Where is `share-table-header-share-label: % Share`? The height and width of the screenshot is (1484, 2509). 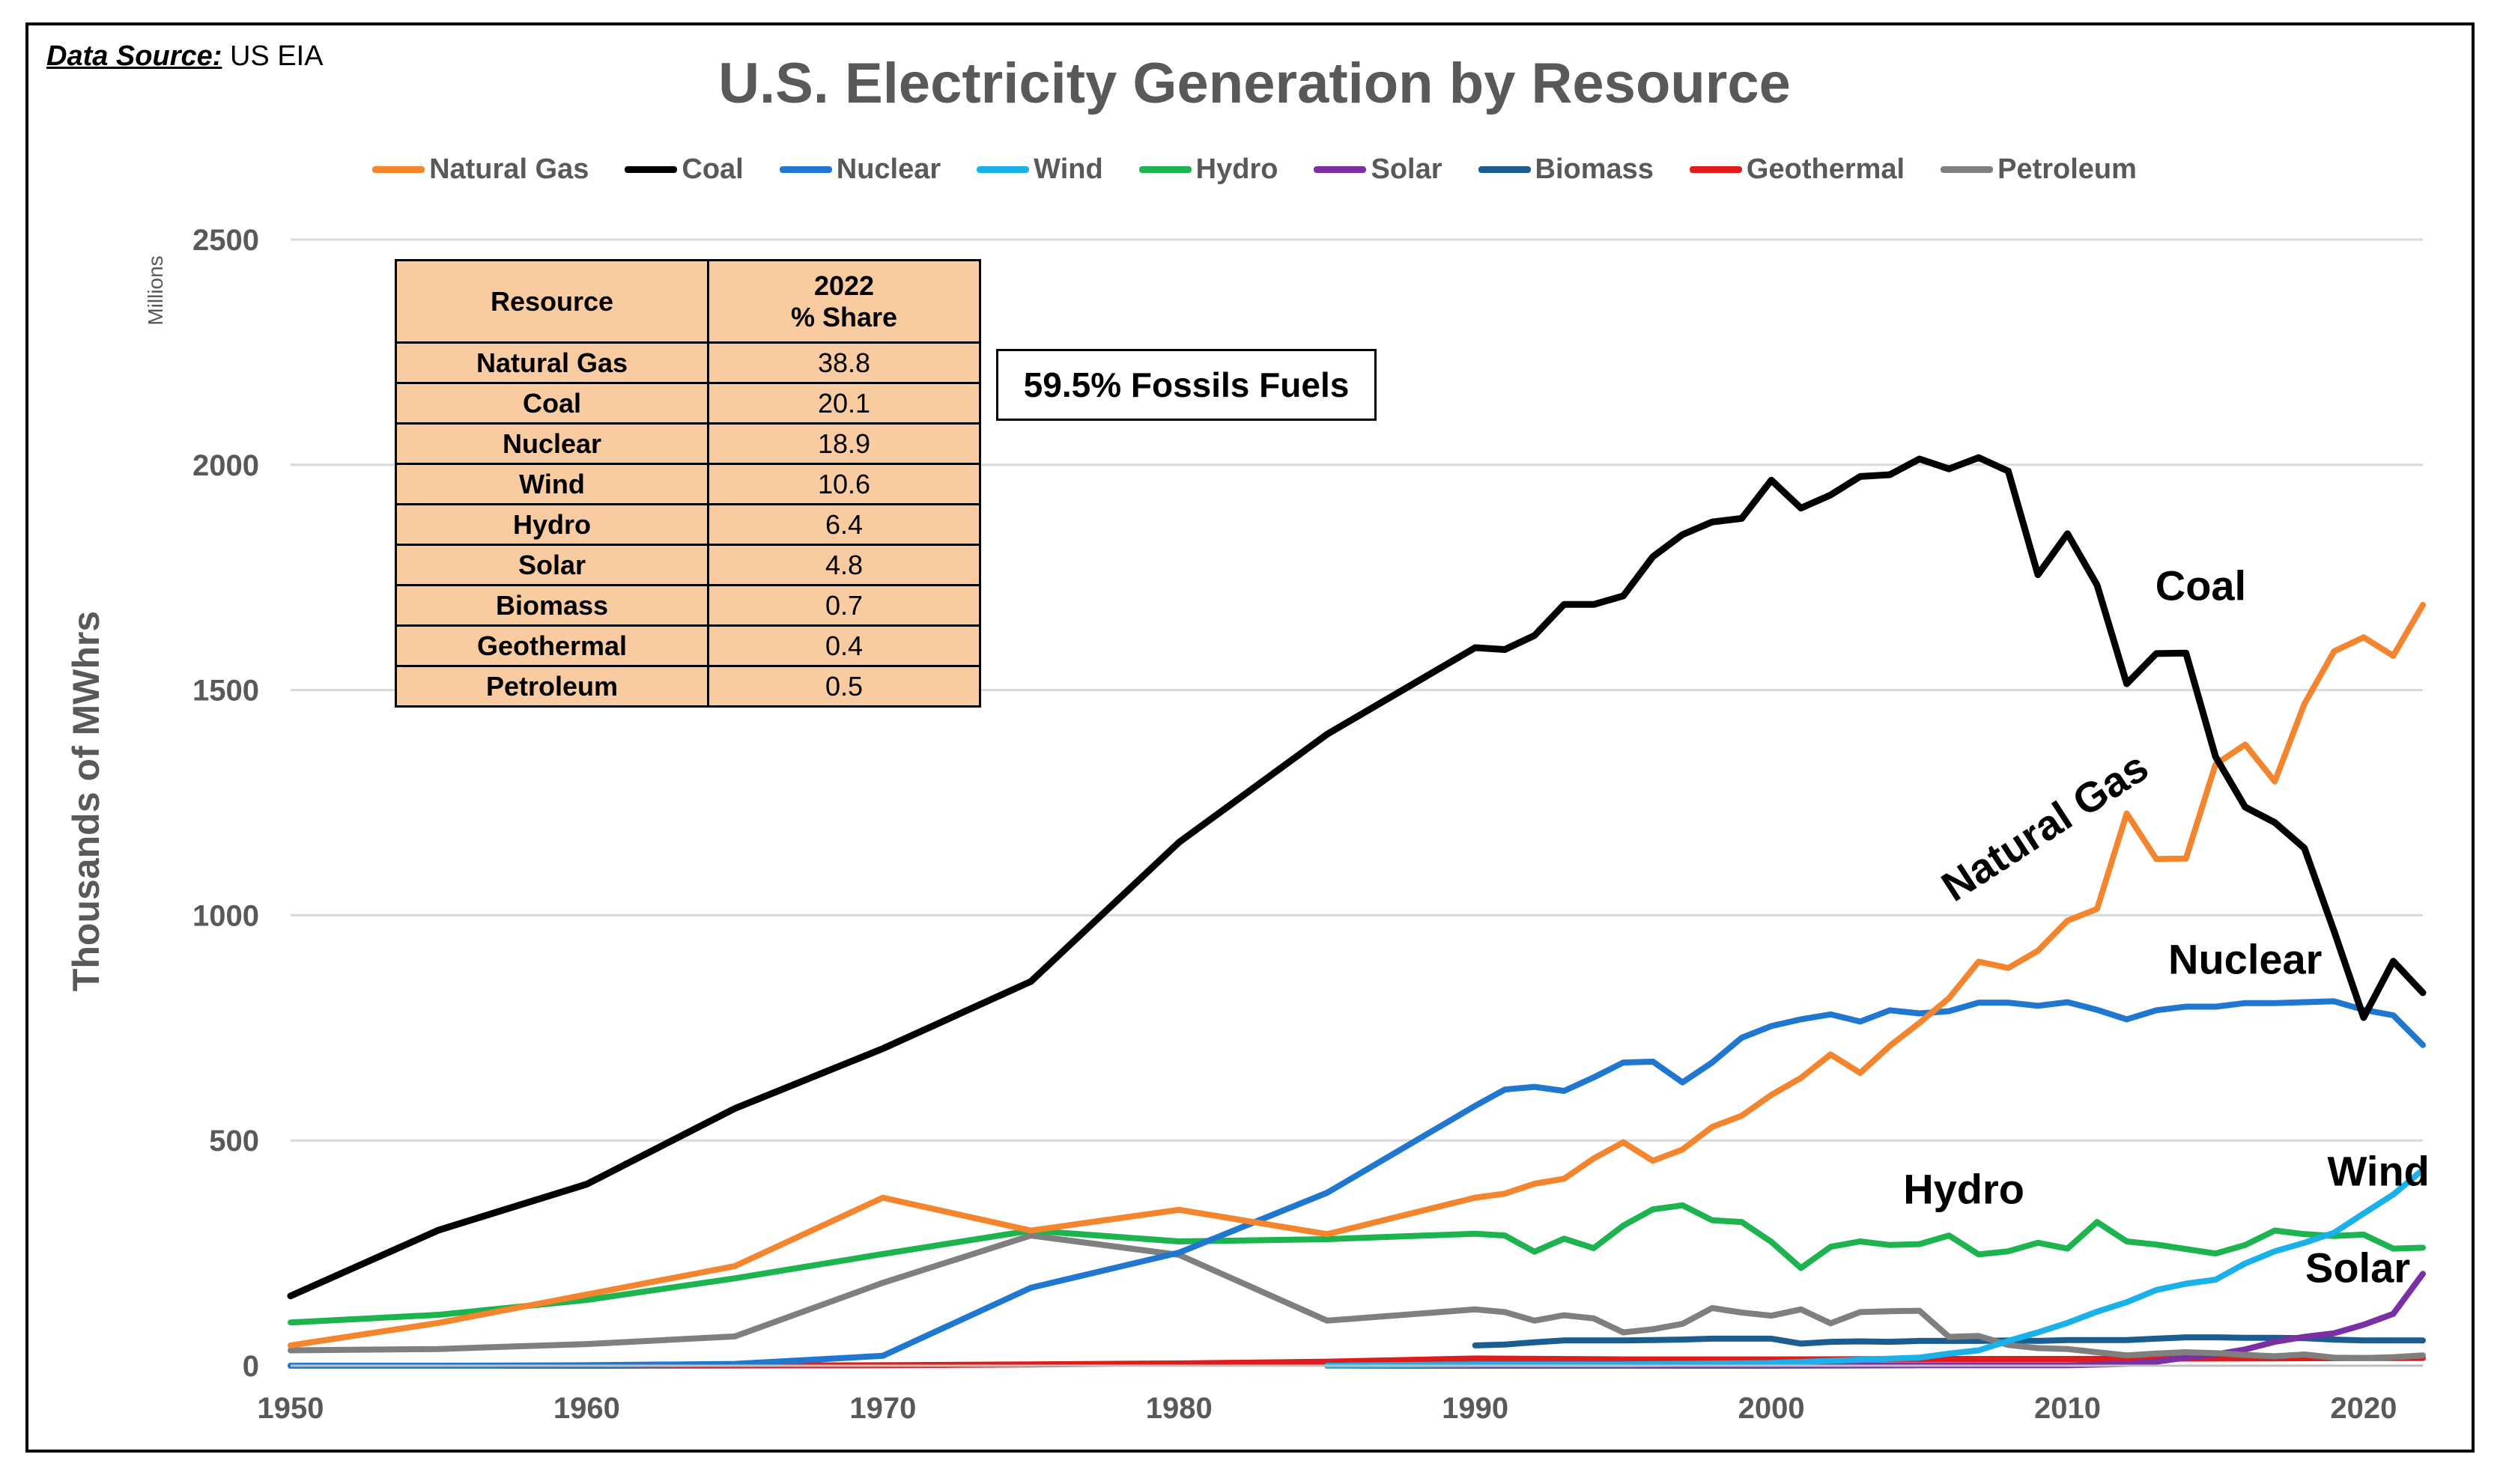
share-table-header-share-label: % Share is located at coordinates (844, 316).